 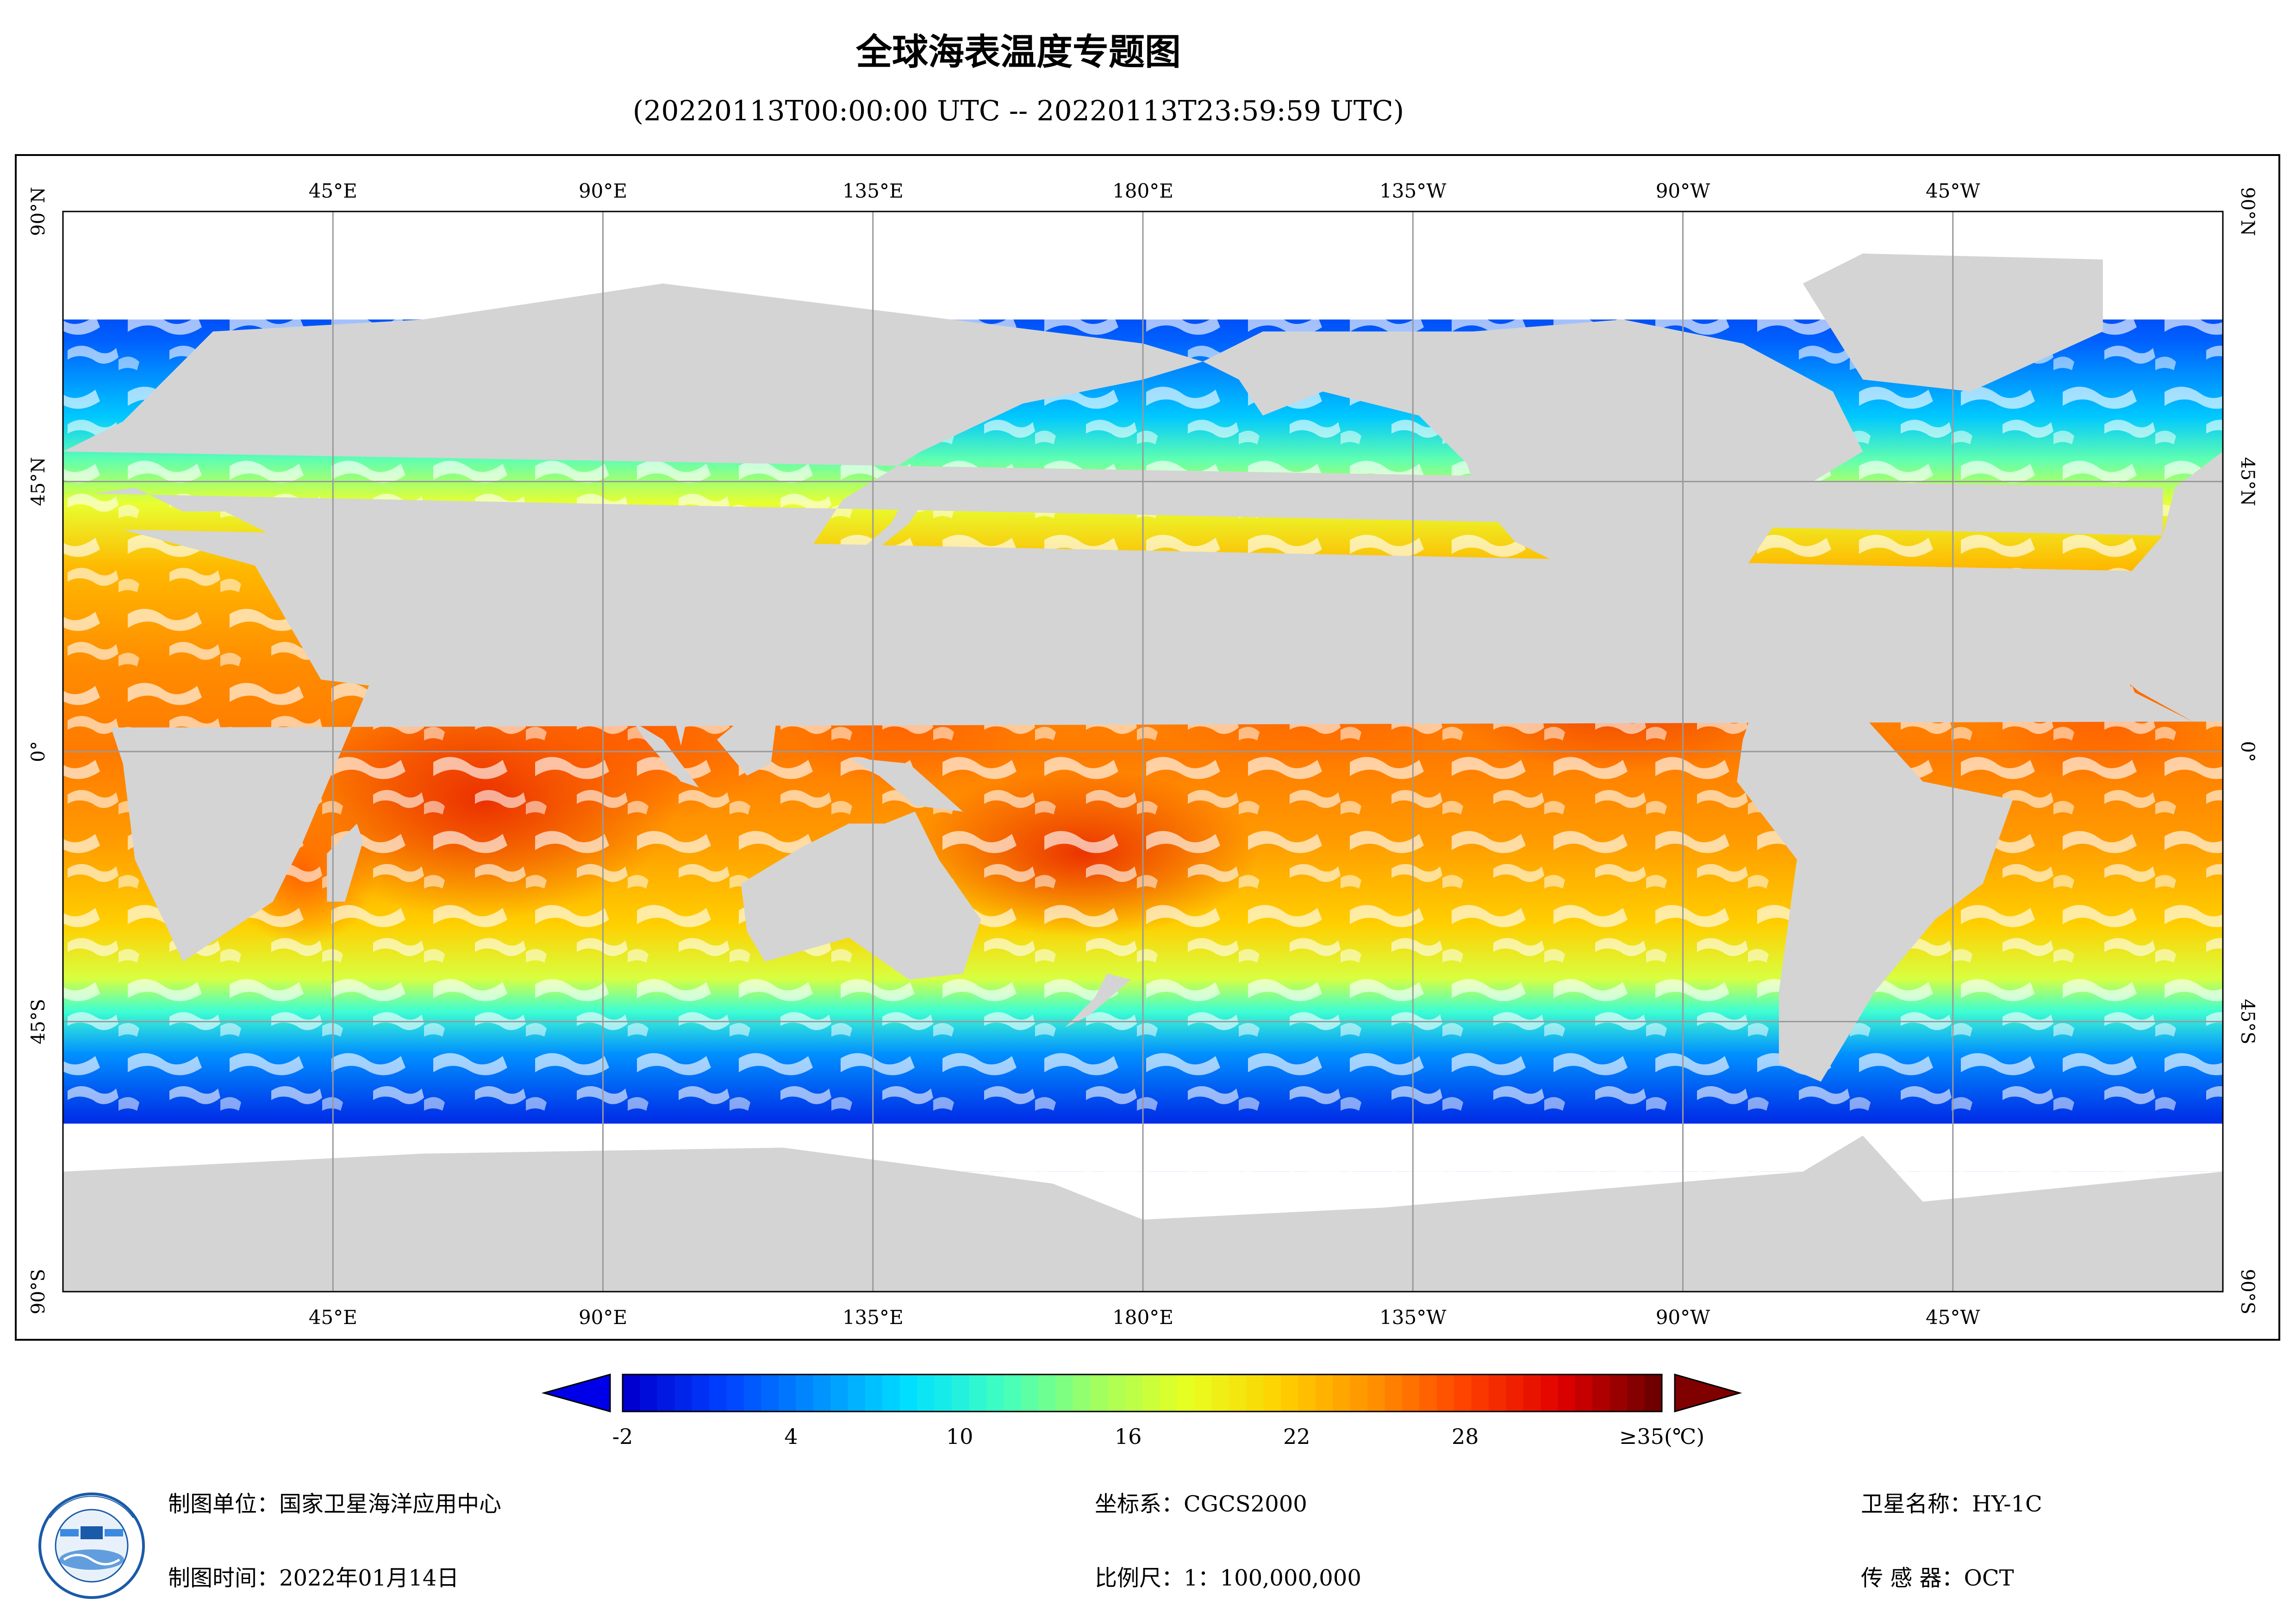 I want to click on new-zealand-landmass, so click(x=1098, y=1000).